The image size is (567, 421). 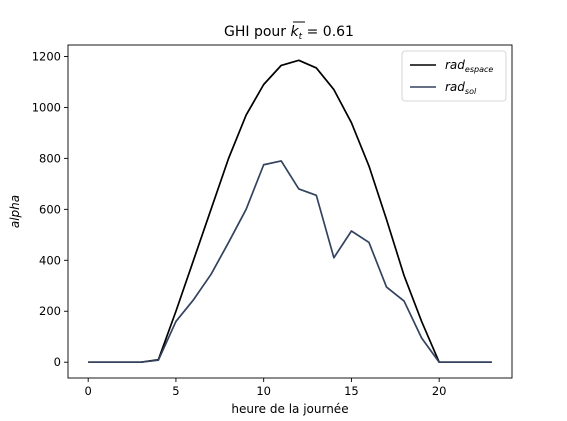 What do you see at coordinates (461, 88) in the screenshot?
I see `legend-label-rad-sol: radsol` at bounding box center [461, 88].